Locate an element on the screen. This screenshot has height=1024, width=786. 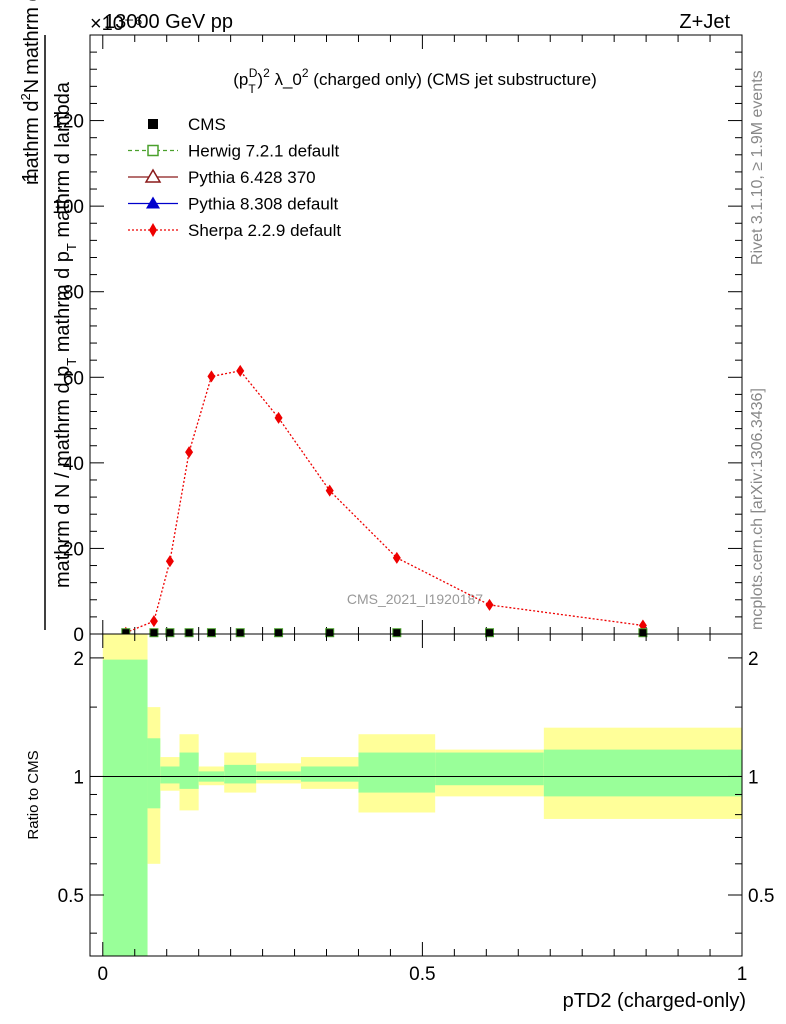
watermark: CMS_2021_I1920187 is located at coordinates (415, 599).